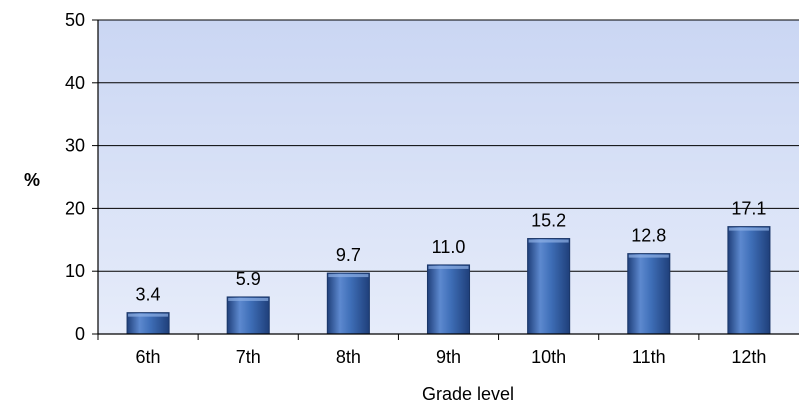  I want to click on data-label: 12.8, so click(648, 236).